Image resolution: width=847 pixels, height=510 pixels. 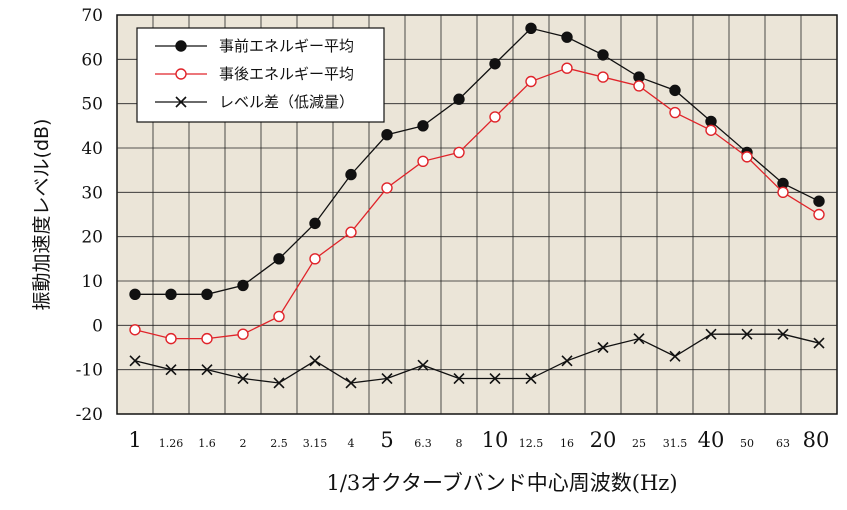 I want to click on x-tick-label: 10, so click(x=495, y=440).